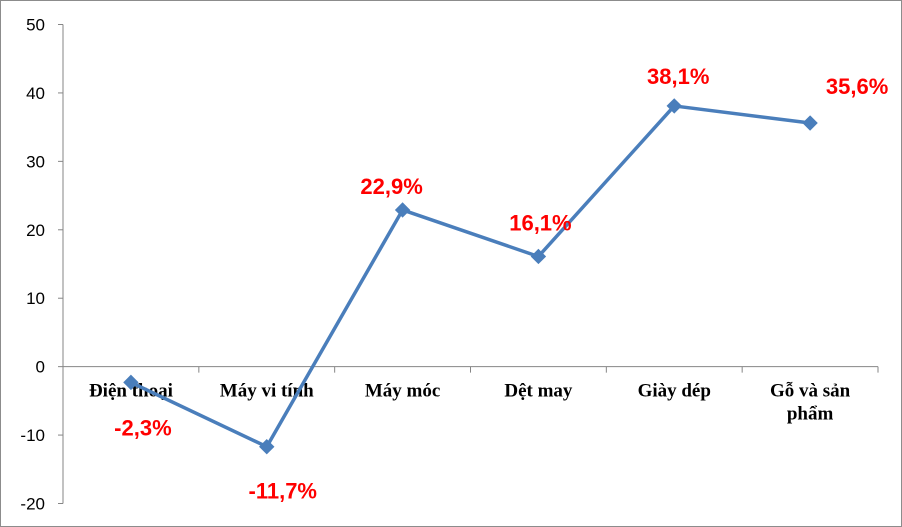 The image size is (902, 527). I want to click on x-category-label: Dệt may, so click(538, 391).